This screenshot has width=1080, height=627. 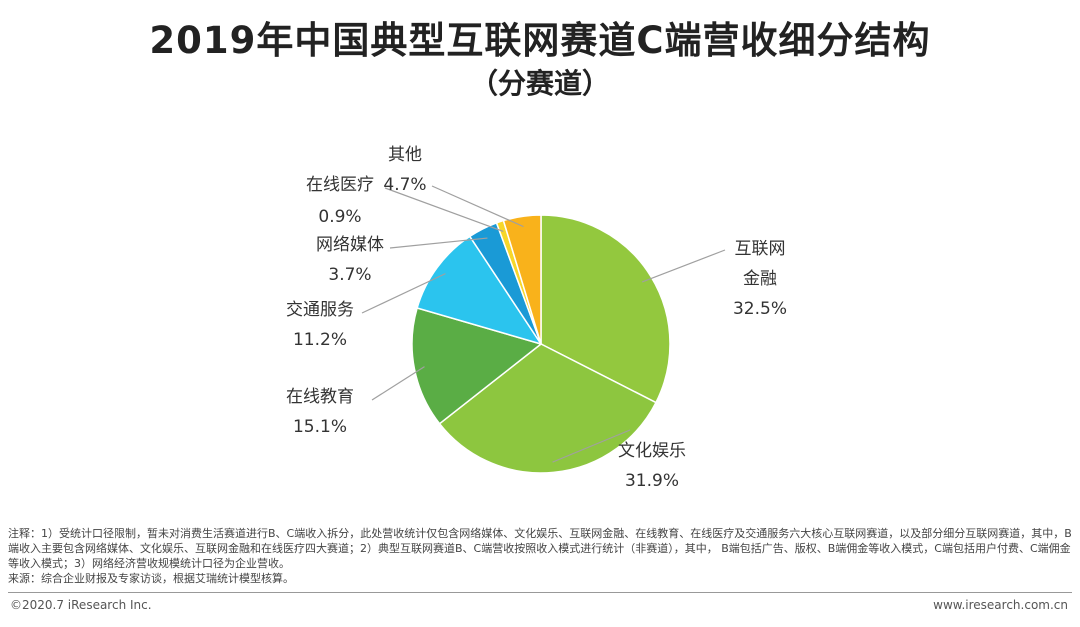 I want to click on slice-value-label: 32.5%, so click(x=760, y=309).